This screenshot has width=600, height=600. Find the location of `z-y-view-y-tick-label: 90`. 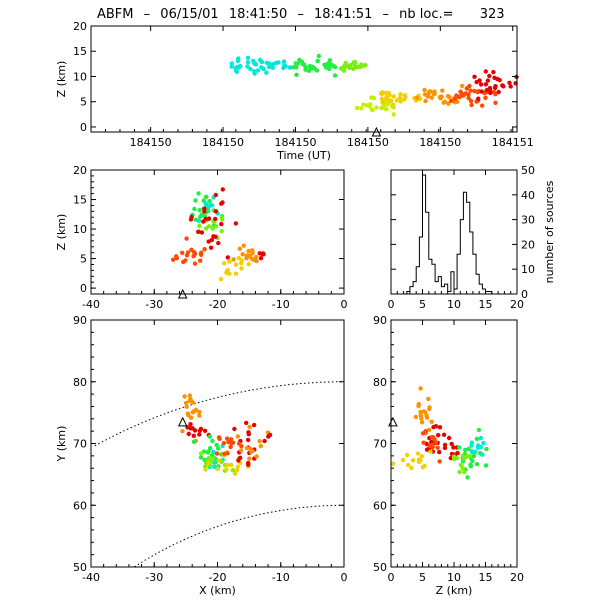

z-y-view-y-tick-label: 90 is located at coordinates (380, 320).